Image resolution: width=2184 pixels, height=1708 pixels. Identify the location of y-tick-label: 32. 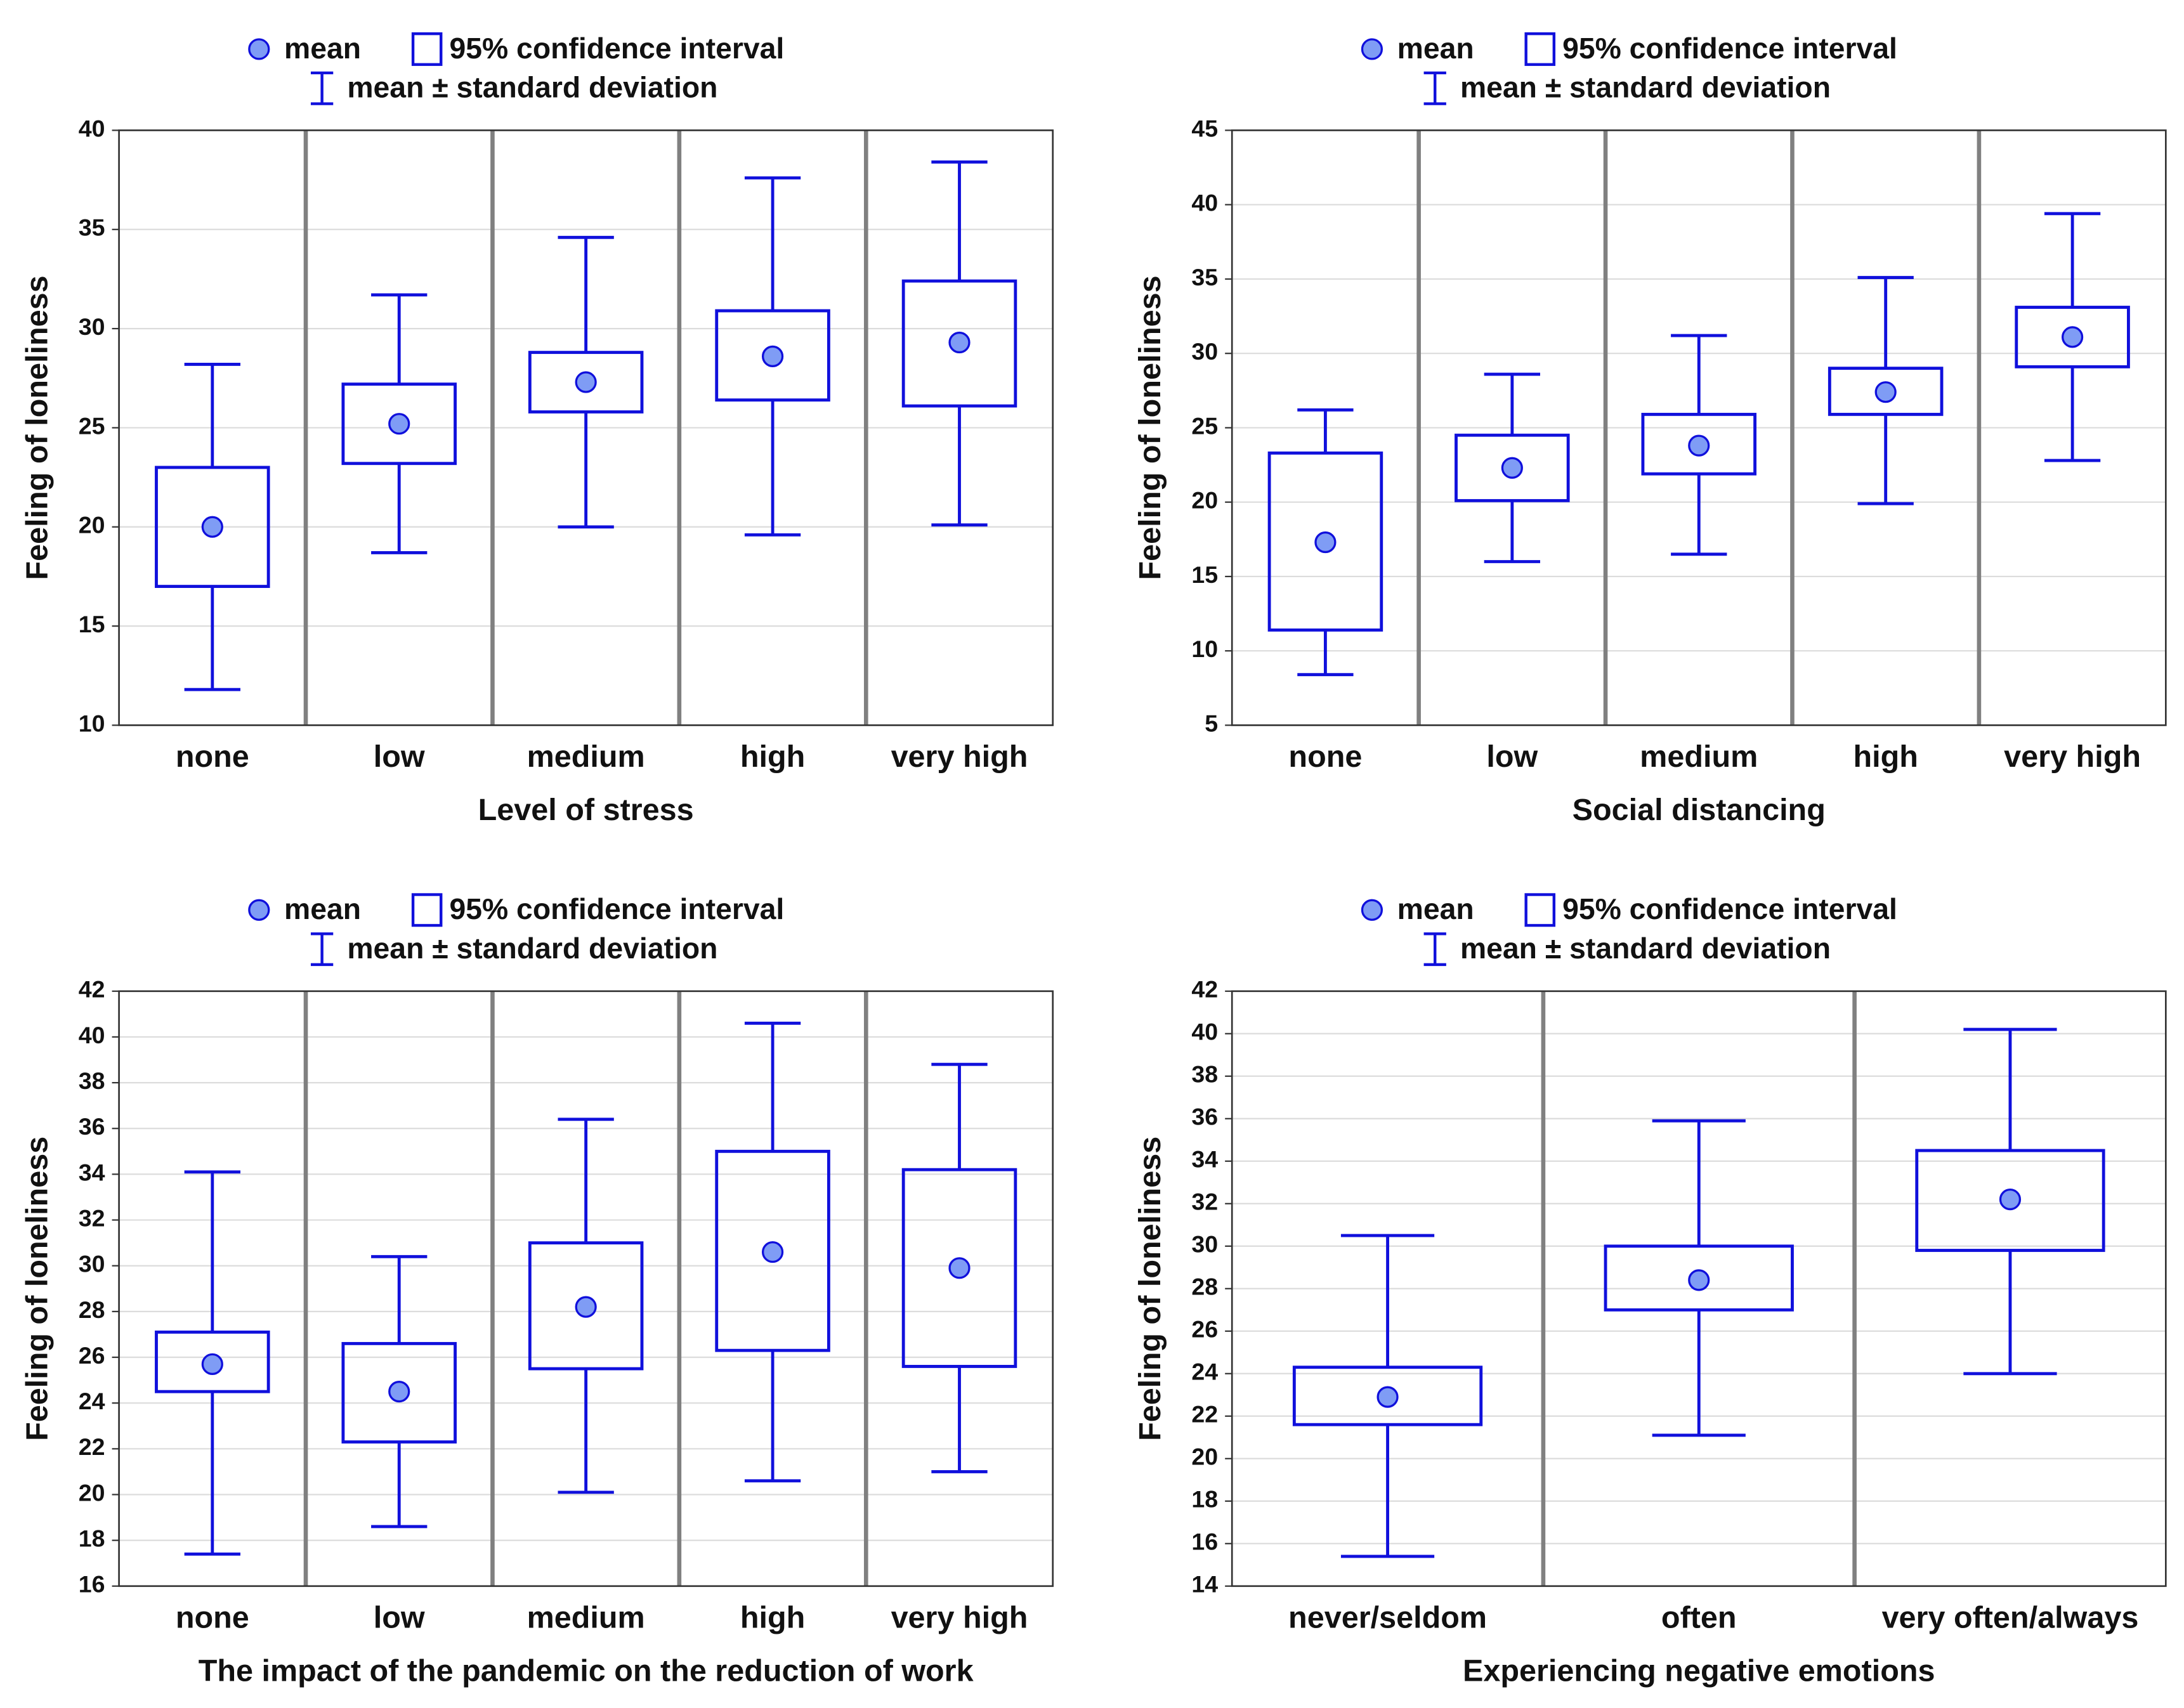
(1204, 1202).